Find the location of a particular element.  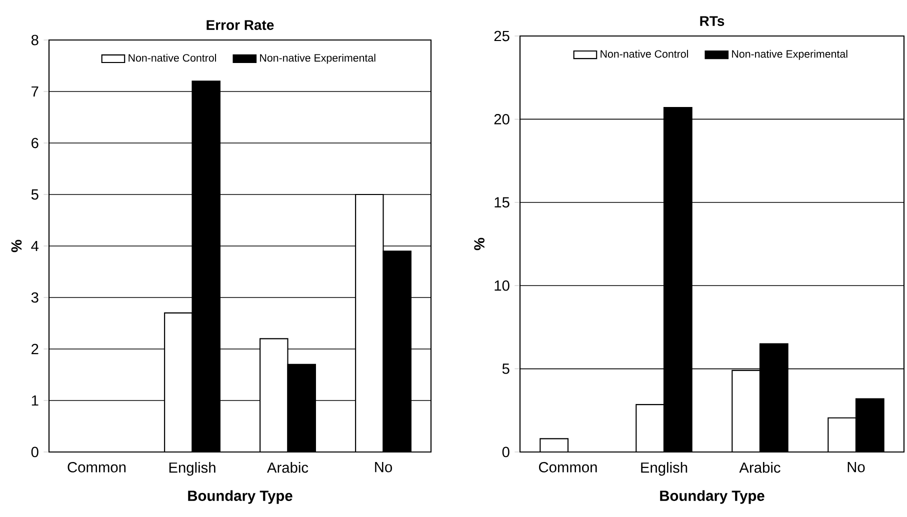

y-tick-label: 7 is located at coordinates (35, 91).